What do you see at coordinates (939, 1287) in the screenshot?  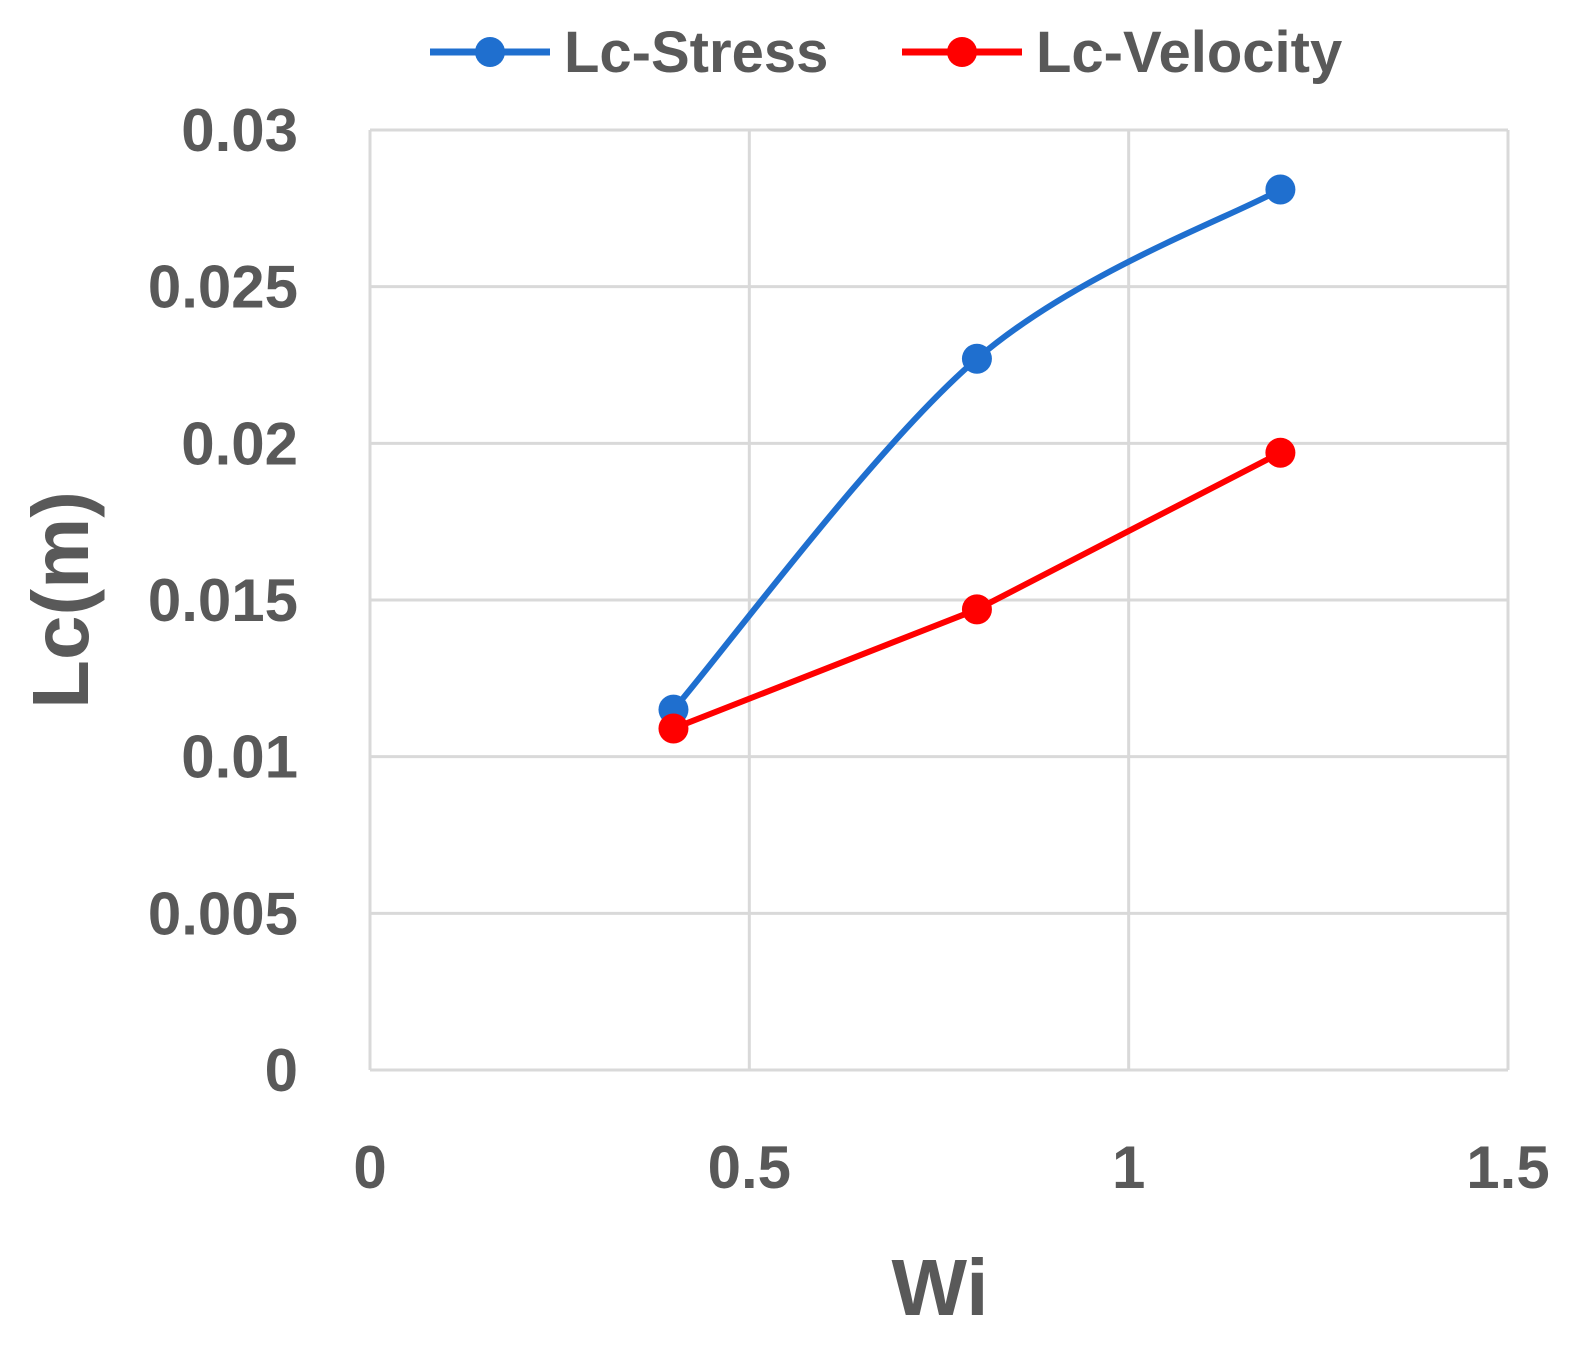 I see `x-axis-title: Wi` at bounding box center [939, 1287].